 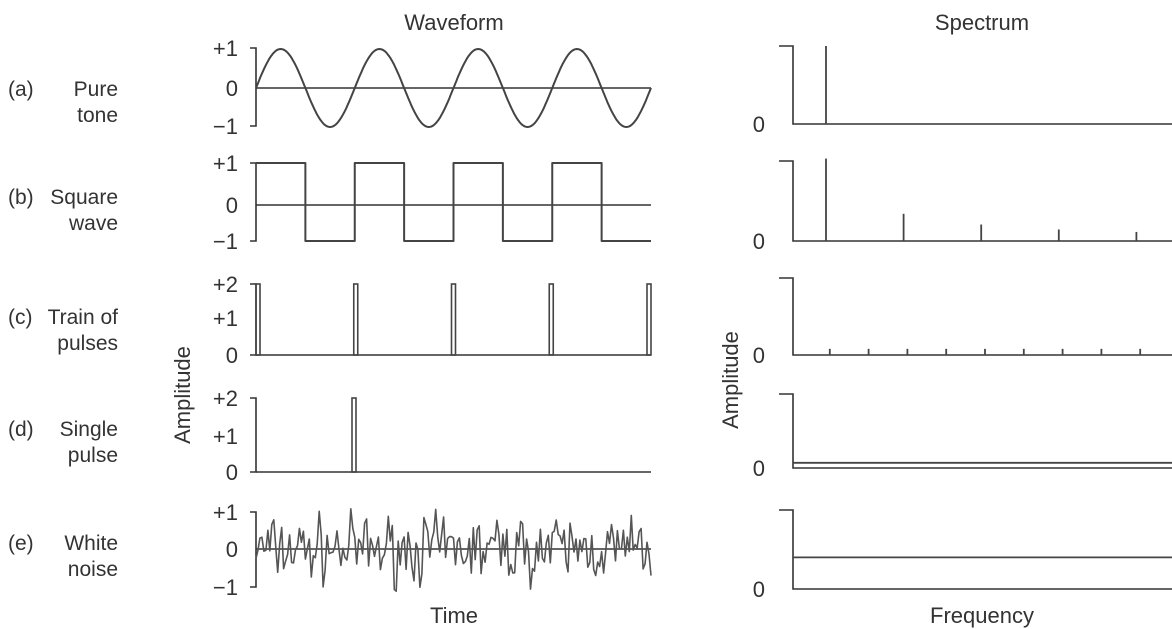 I want to click on waveform-y-axis-label: Amplitude, so click(x=182, y=395).